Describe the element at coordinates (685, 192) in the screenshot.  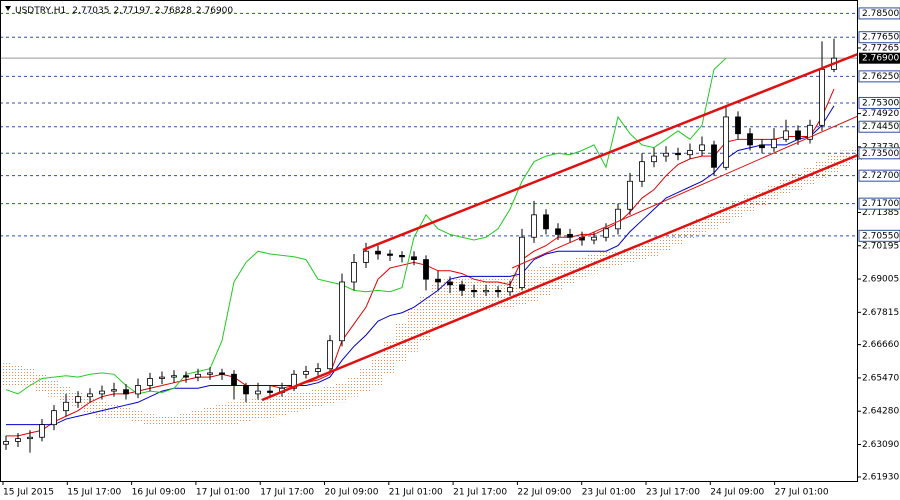
I see `channel-middle` at that location.